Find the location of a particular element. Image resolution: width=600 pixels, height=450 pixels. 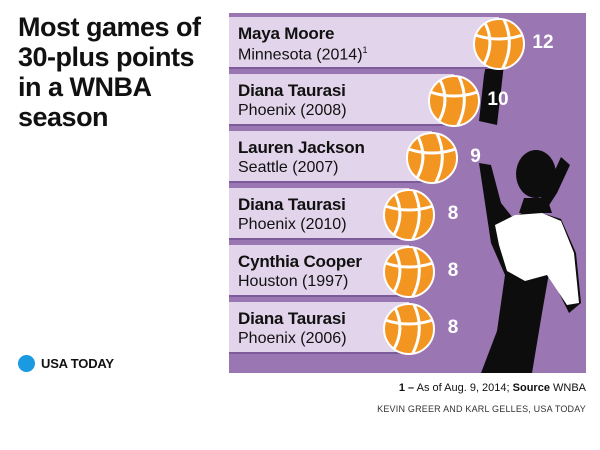

brand-logo: USA TODAY is located at coordinates (66, 363).